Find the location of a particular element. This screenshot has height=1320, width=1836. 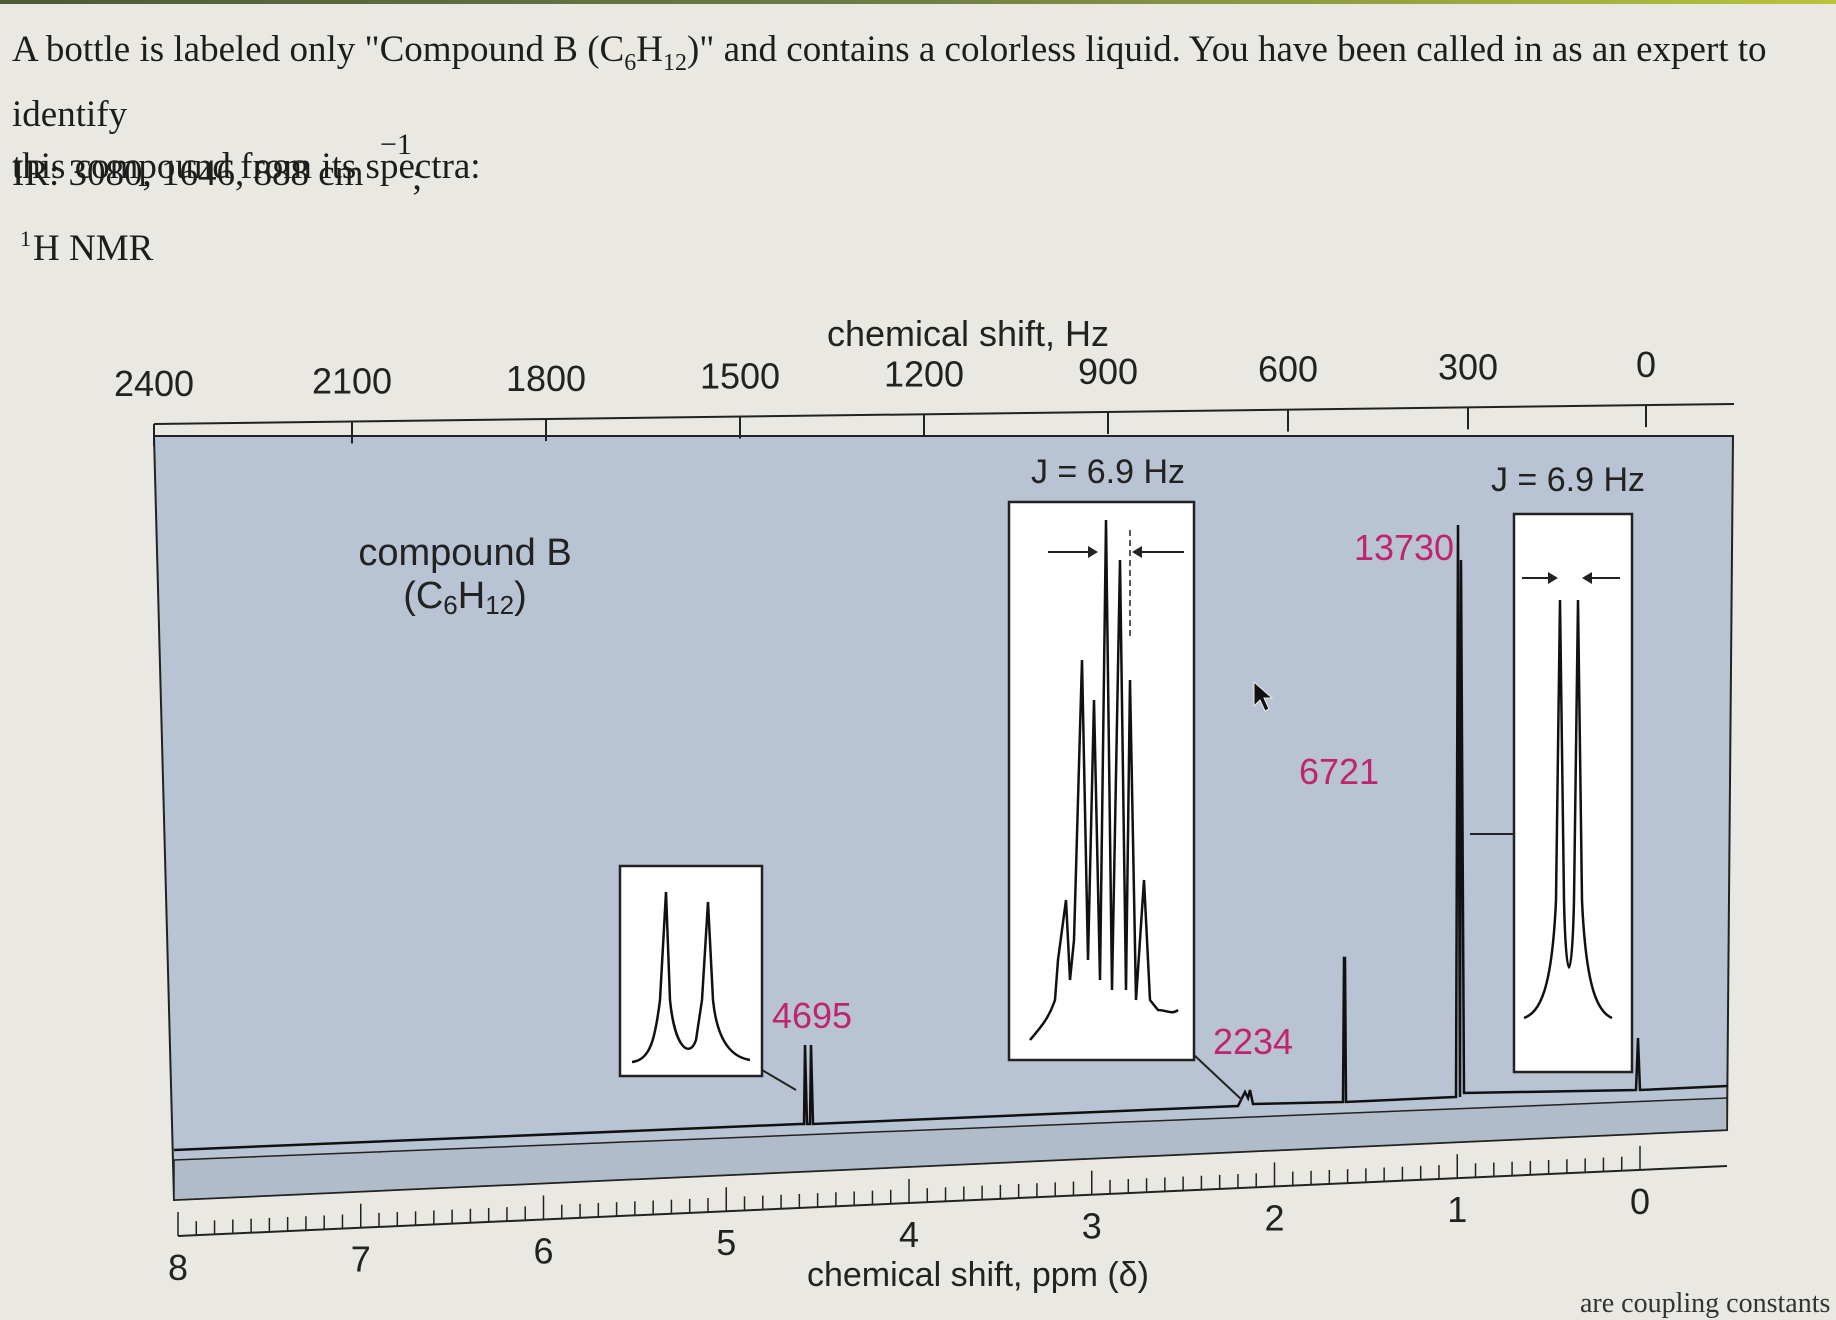

plot-baseline-strip is located at coordinates (950, 1149).